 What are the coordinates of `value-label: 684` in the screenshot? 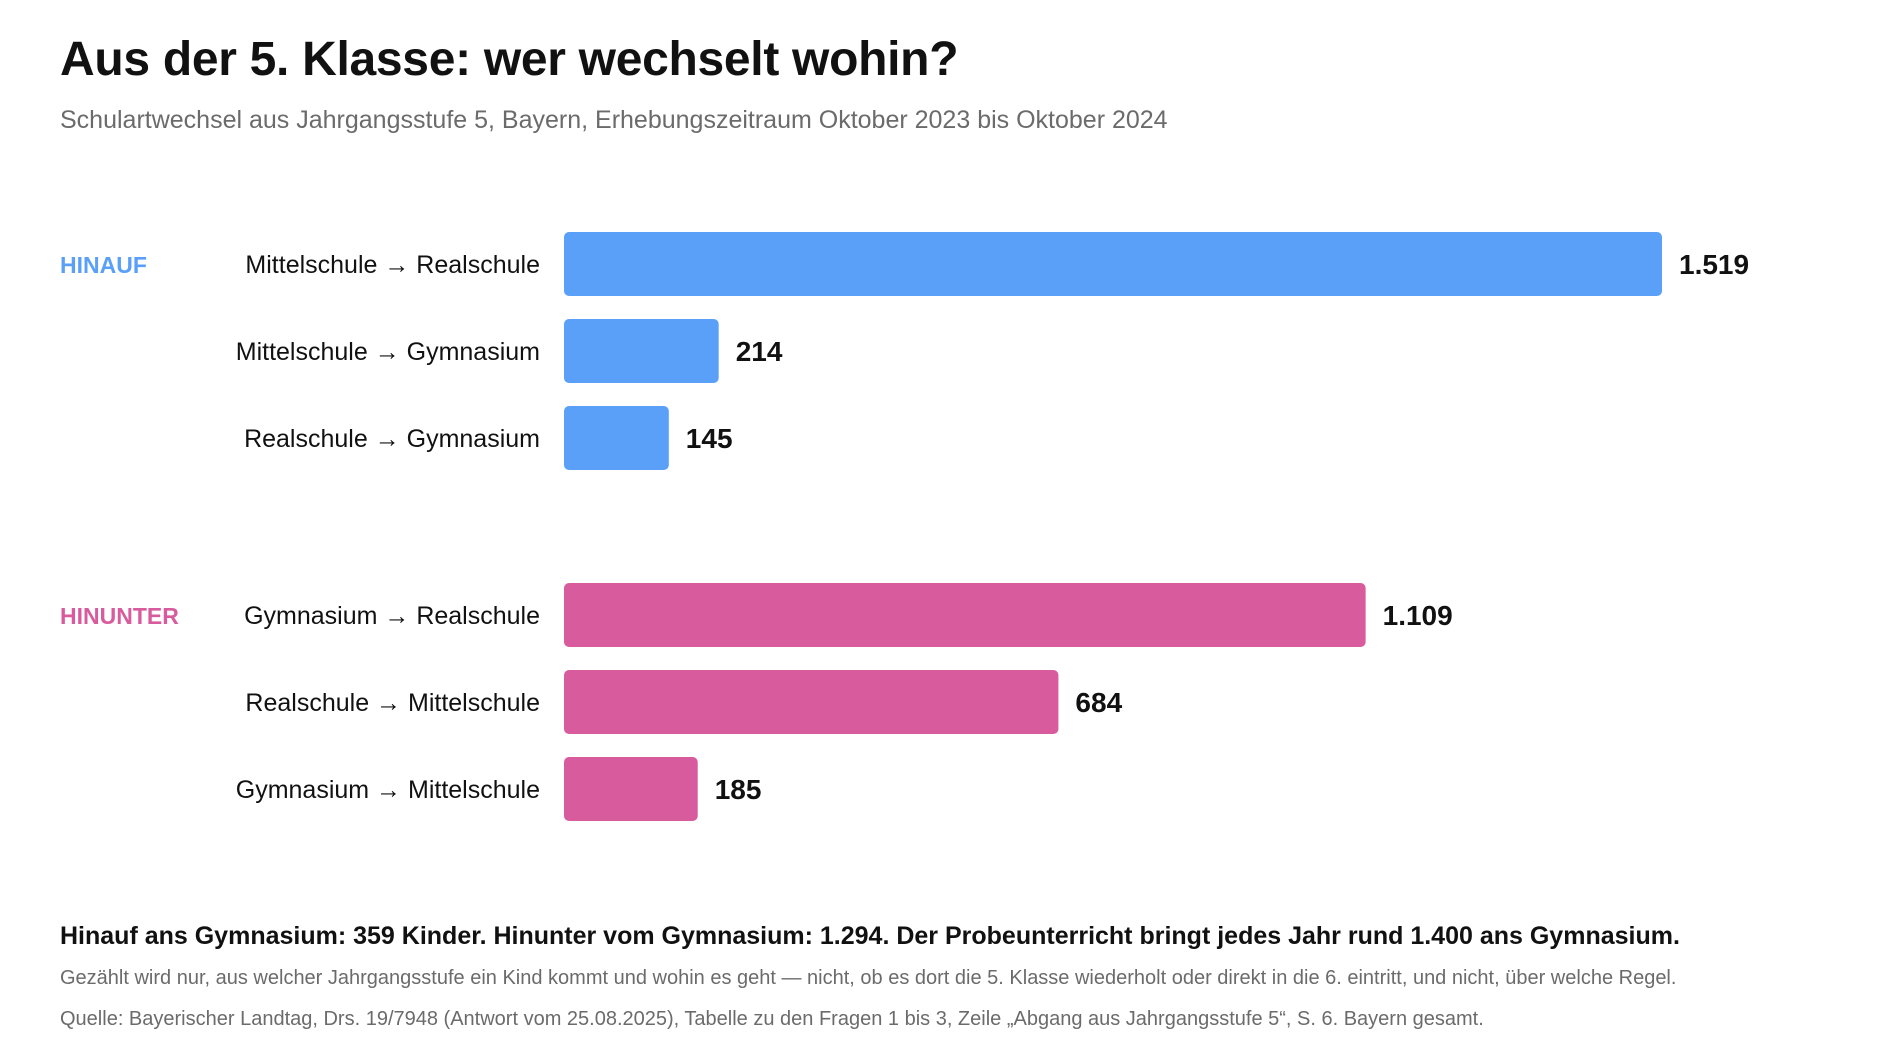 It's located at (1098, 702).